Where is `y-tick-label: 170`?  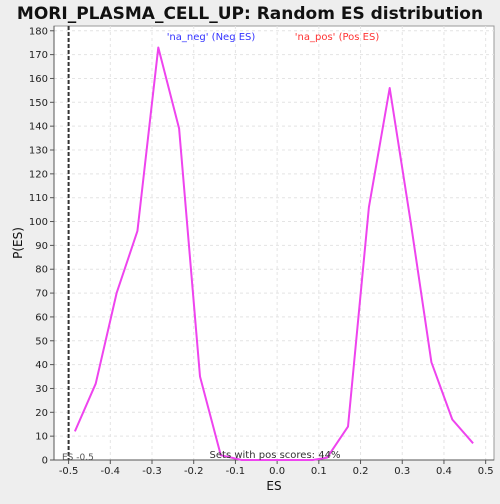 y-tick-label: 170 is located at coordinates (38, 55).